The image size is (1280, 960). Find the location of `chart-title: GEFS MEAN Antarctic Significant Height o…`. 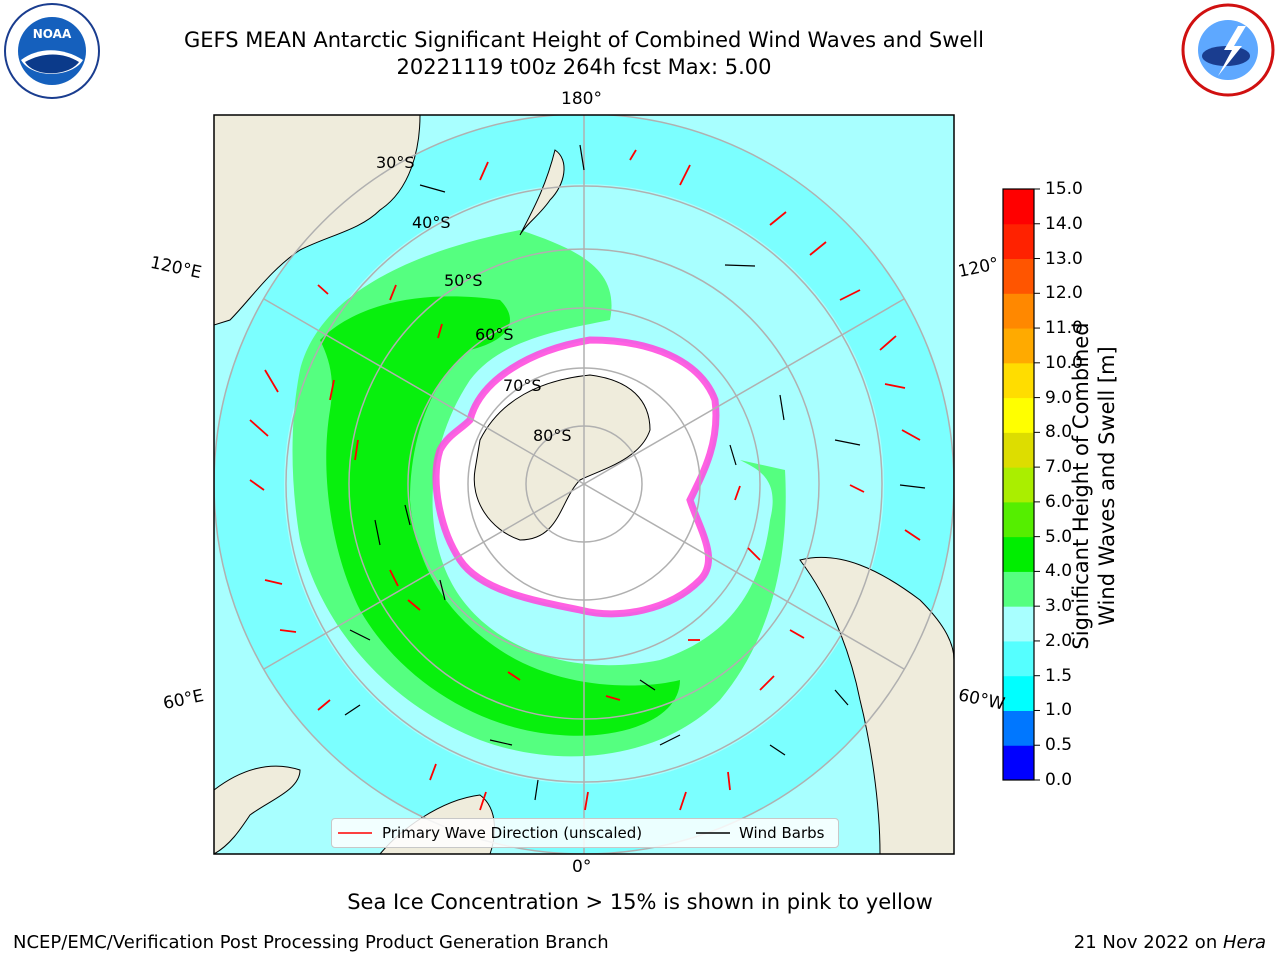

chart-title: GEFS MEAN Antarctic Significant Height o… is located at coordinates (584, 40).